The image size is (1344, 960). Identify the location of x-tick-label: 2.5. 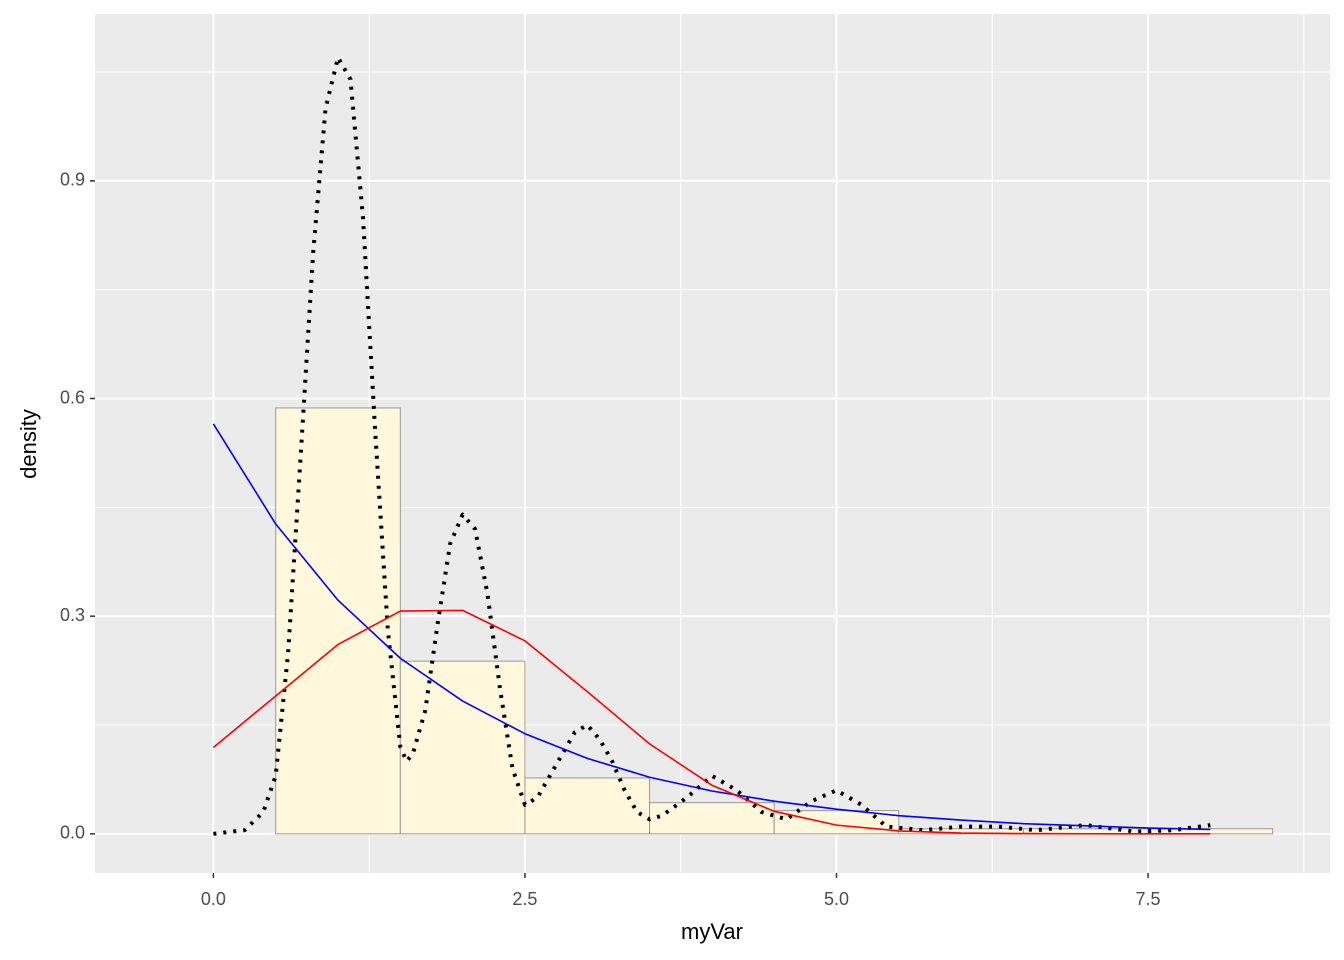
(524, 899).